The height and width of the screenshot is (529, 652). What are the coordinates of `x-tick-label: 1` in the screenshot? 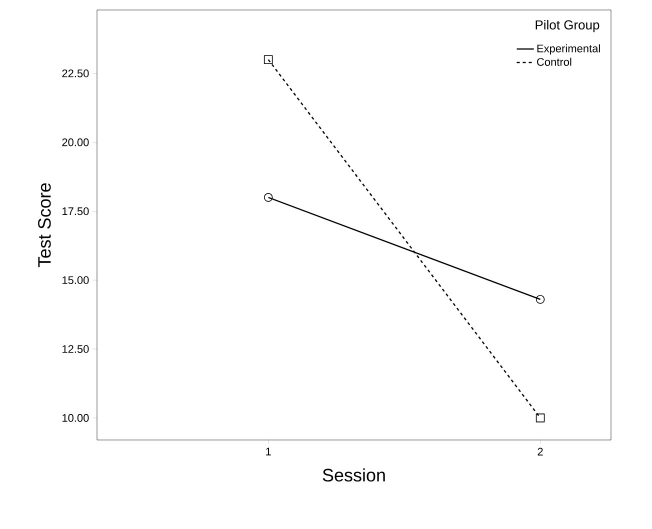 It's located at (268, 452).